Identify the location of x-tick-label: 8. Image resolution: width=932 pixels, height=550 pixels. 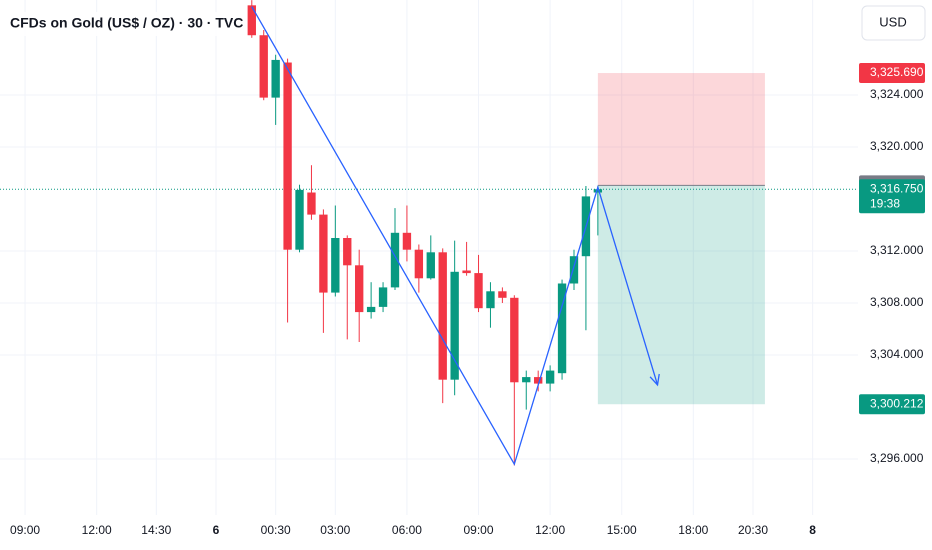
(812, 530).